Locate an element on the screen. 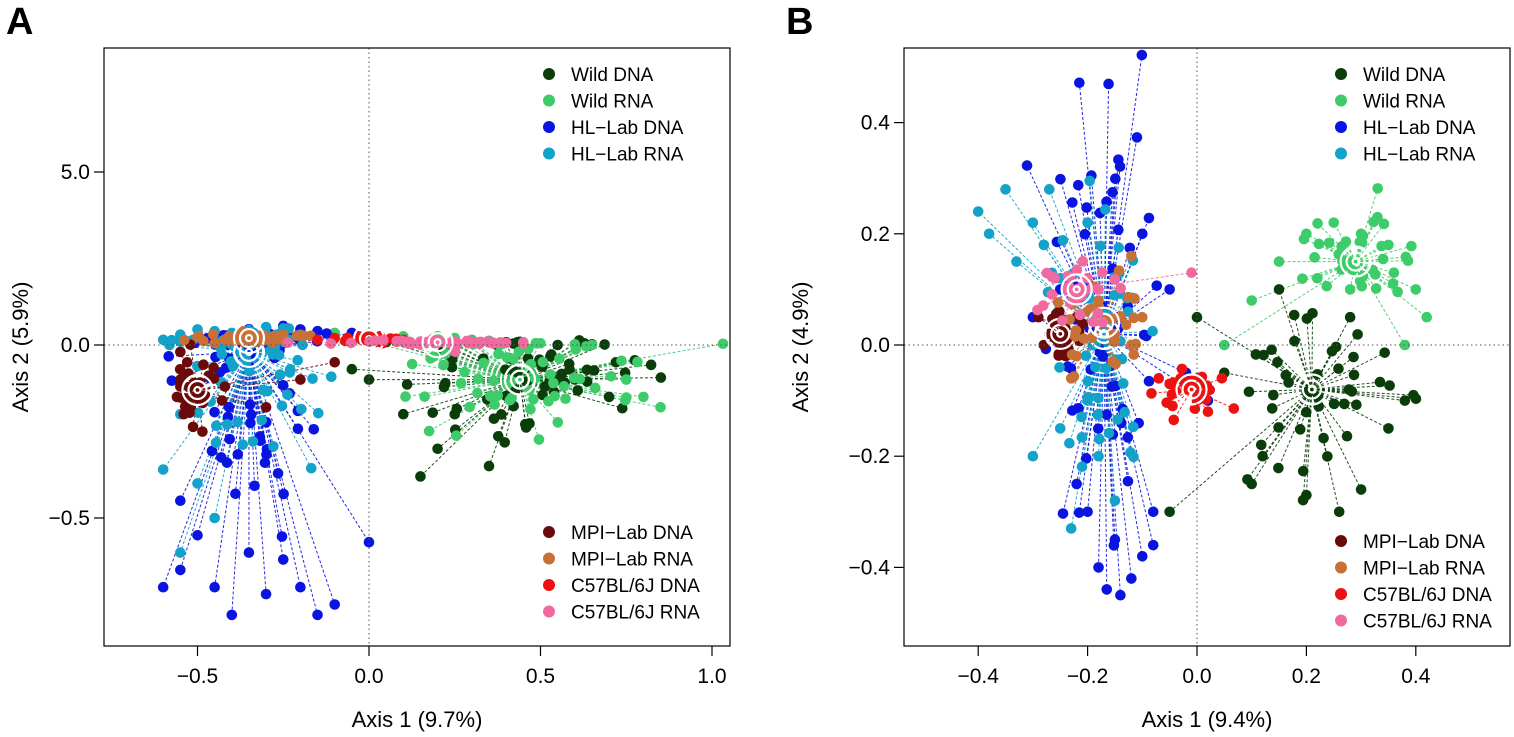 The height and width of the screenshot is (737, 1514). panel-b-y-tick-label: 0.2 is located at coordinates (875, 234).